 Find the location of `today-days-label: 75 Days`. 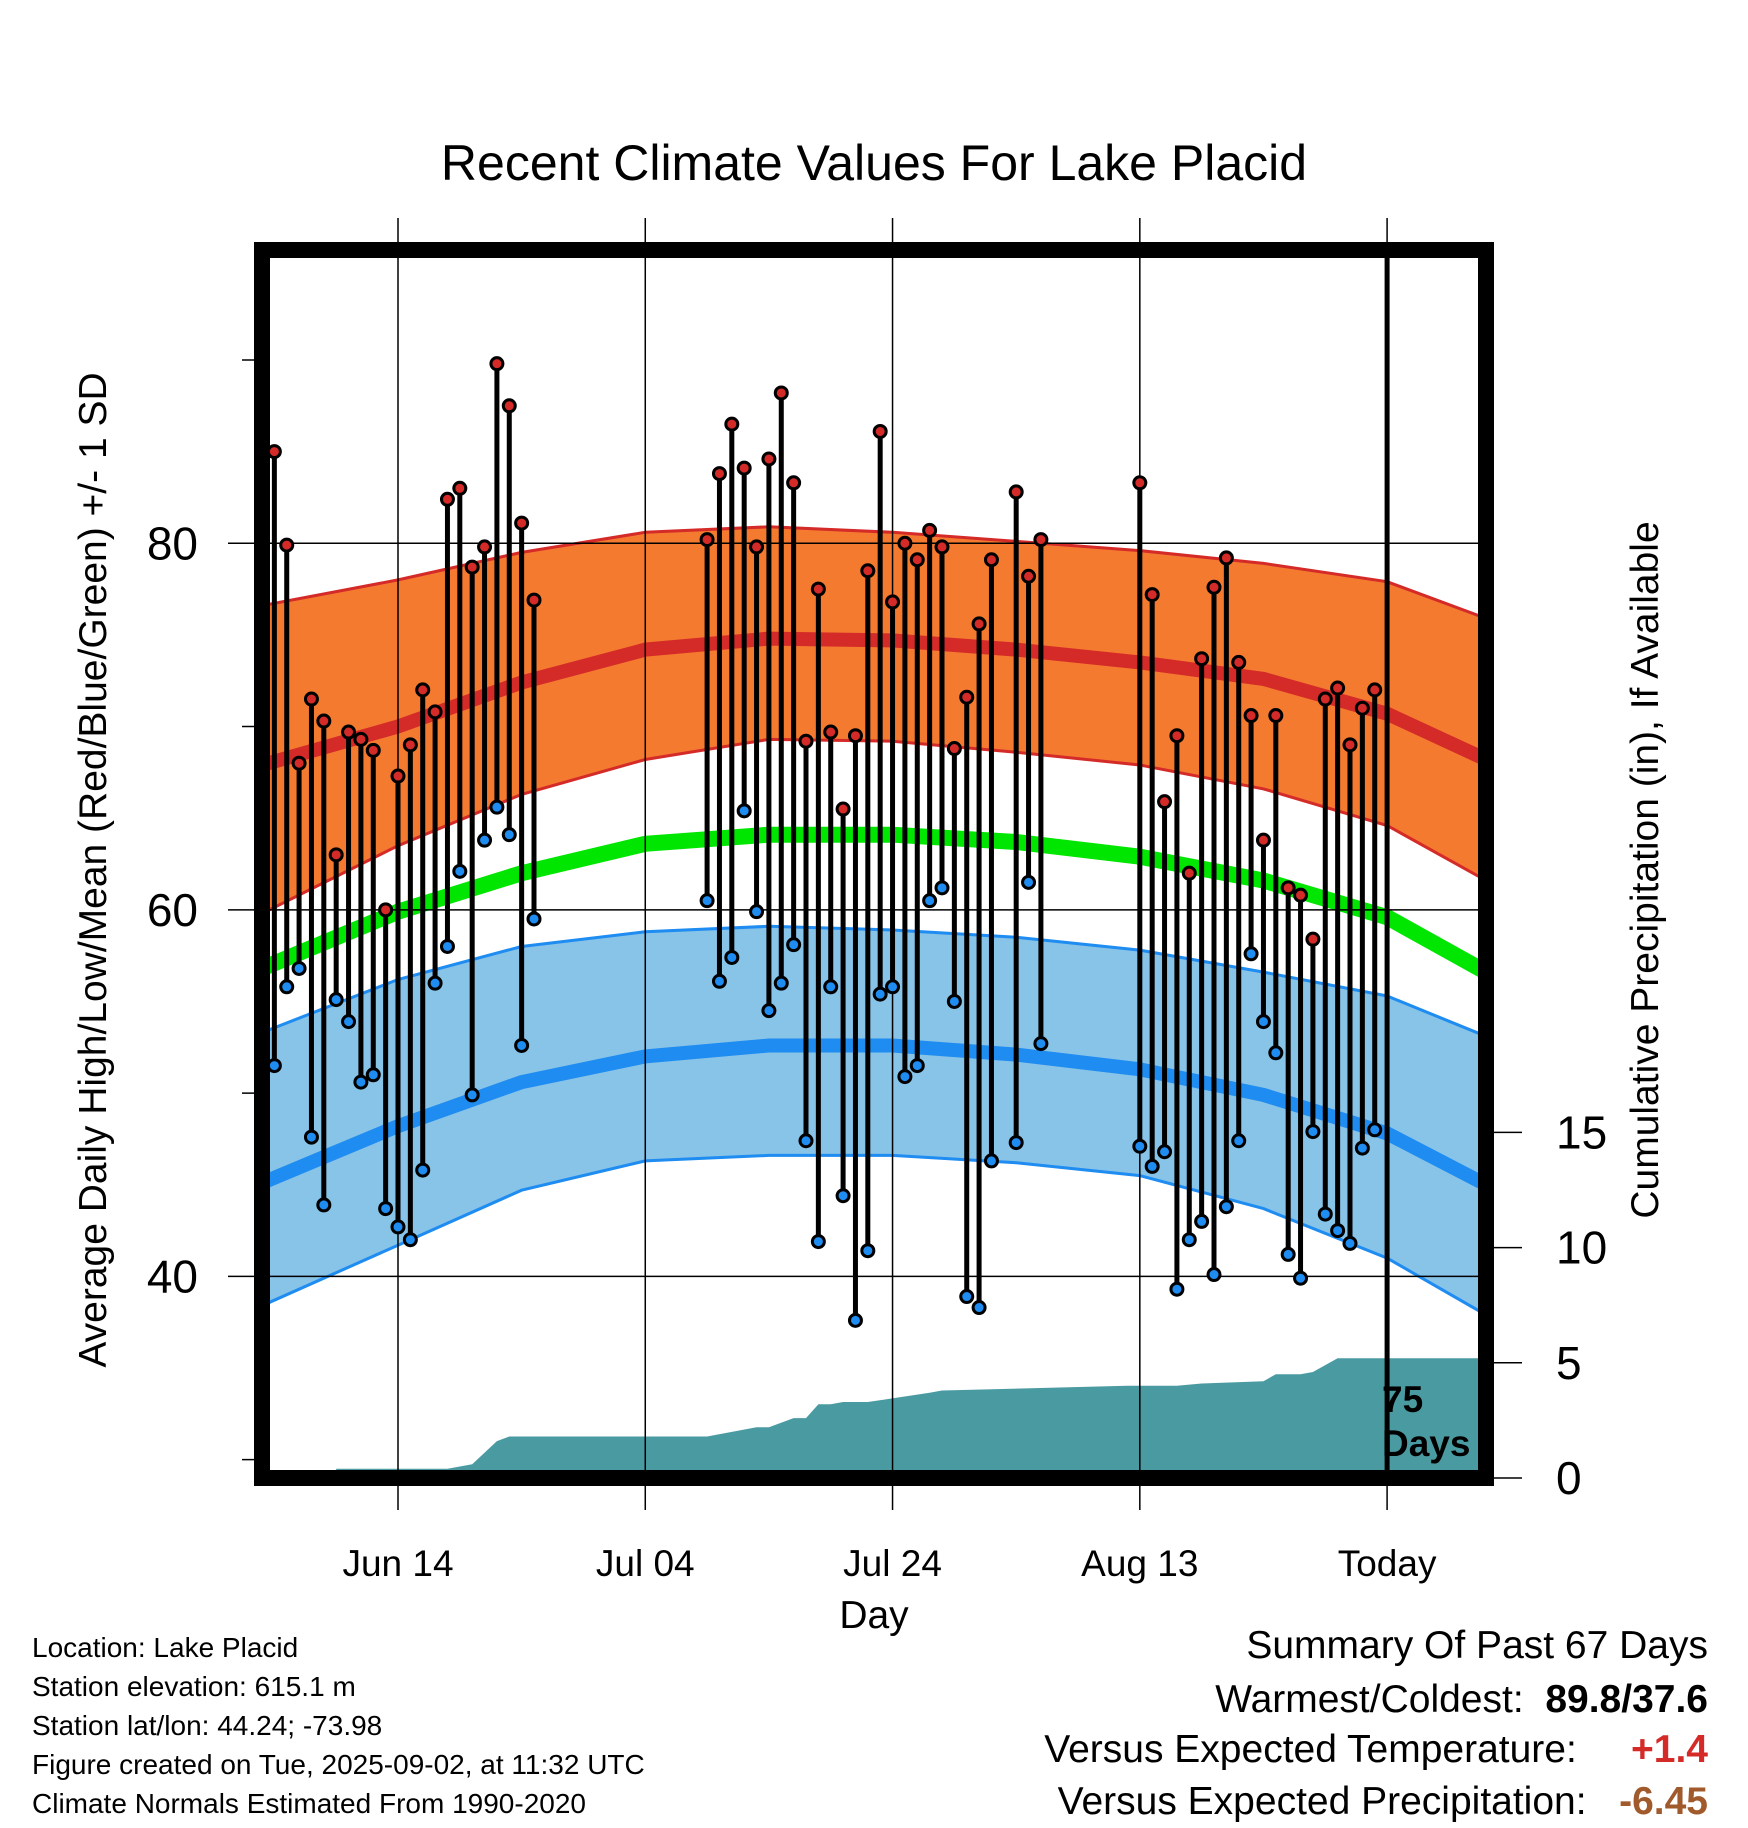

today-days-label: 75 Days is located at coordinates (1426, 1421).